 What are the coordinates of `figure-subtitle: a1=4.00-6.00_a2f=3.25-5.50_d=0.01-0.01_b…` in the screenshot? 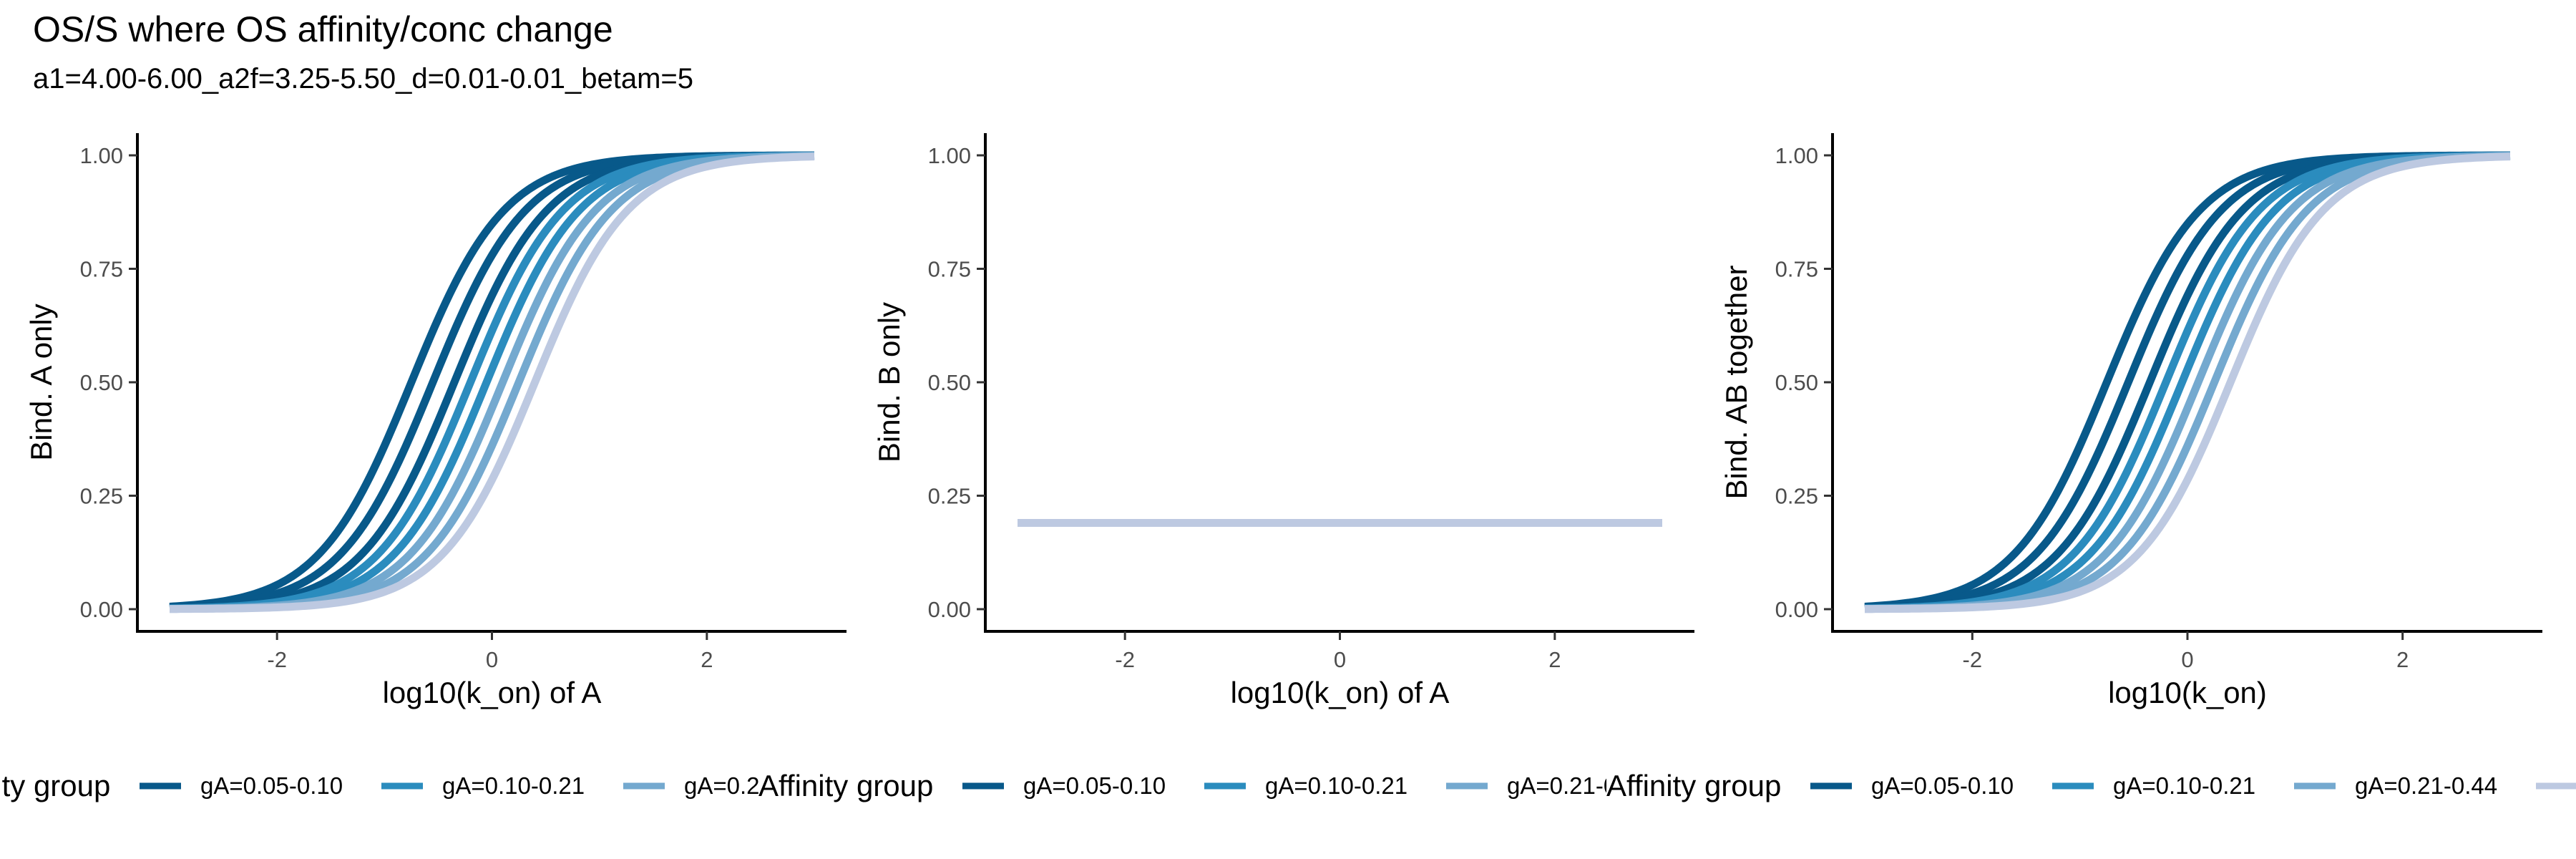 It's located at (363, 78).